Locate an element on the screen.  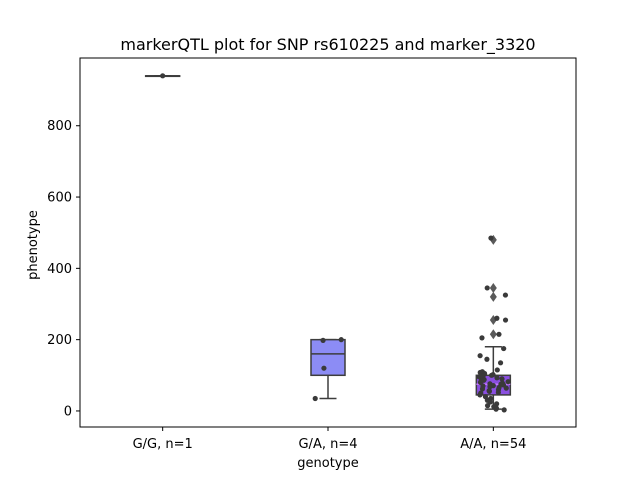
box-body is located at coordinates (328, 357).